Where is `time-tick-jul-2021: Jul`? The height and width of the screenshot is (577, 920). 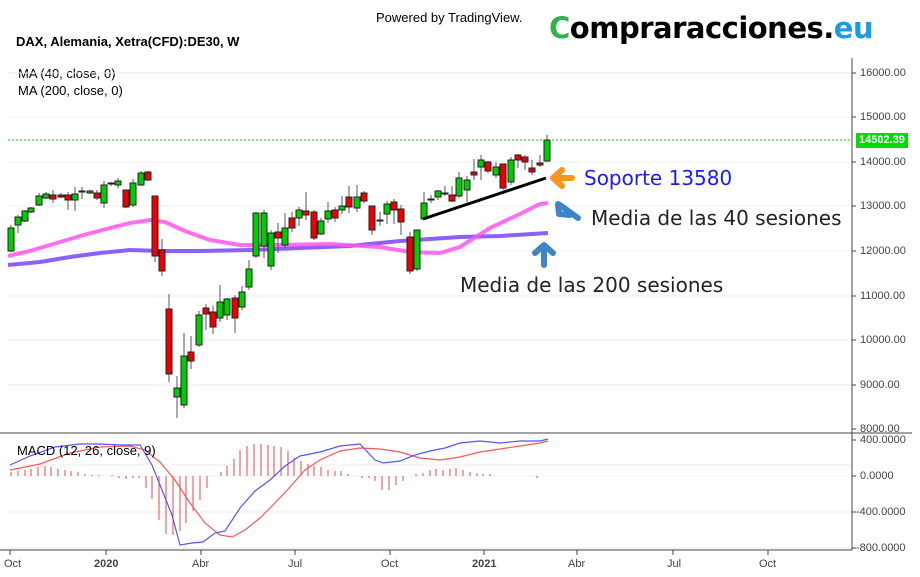 time-tick-jul-2021: Jul is located at coordinates (674, 564).